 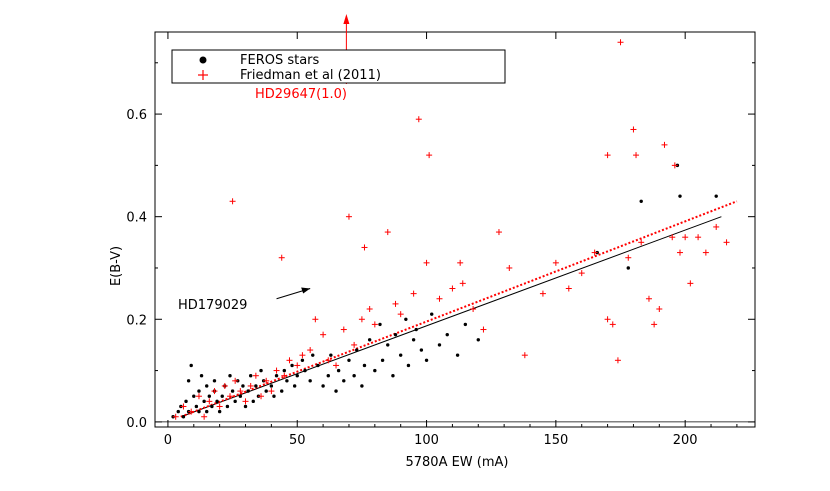 What do you see at coordinates (212, 305) in the screenshot?
I see `hd179029-label: HD179029` at bounding box center [212, 305].